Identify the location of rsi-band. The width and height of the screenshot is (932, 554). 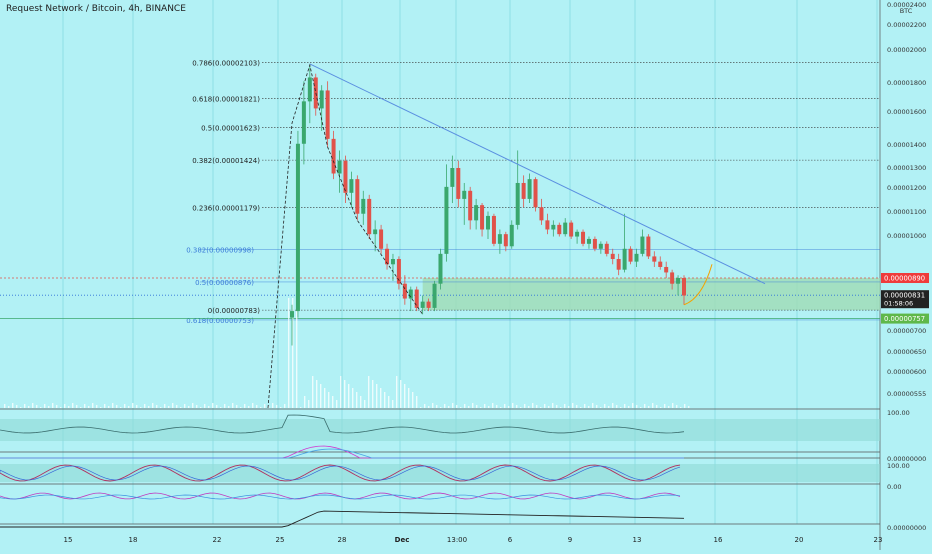
(440, 430).